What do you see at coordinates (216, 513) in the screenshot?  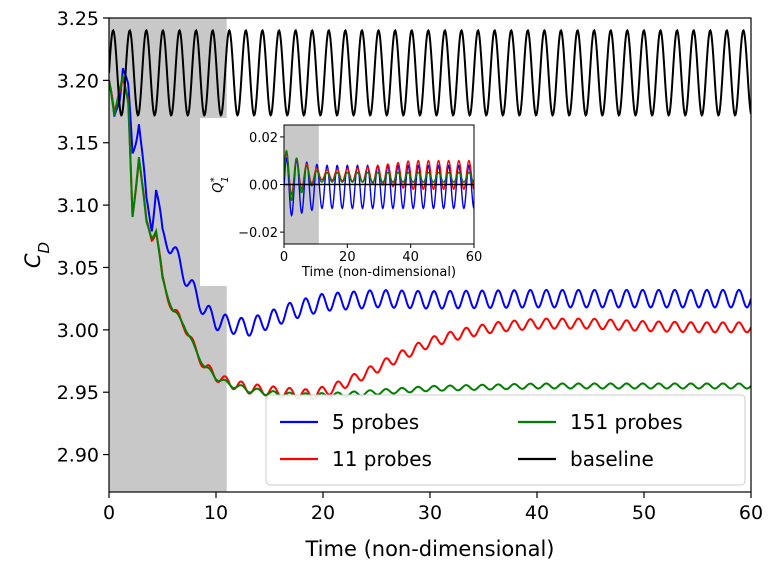 I see `main-xtick-label: 10` at bounding box center [216, 513].